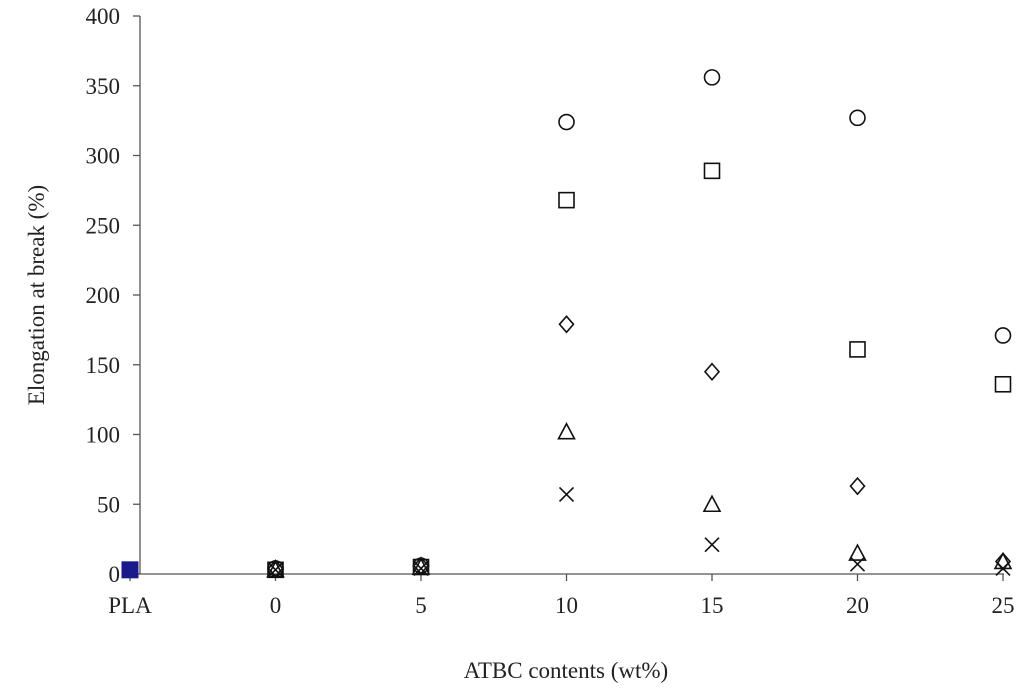 Image resolution: width=1024 pixels, height=690 pixels. Describe the element at coordinates (36, 295) in the screenshot. I see `y-axis-title: Elongation at break (%)` at that location.